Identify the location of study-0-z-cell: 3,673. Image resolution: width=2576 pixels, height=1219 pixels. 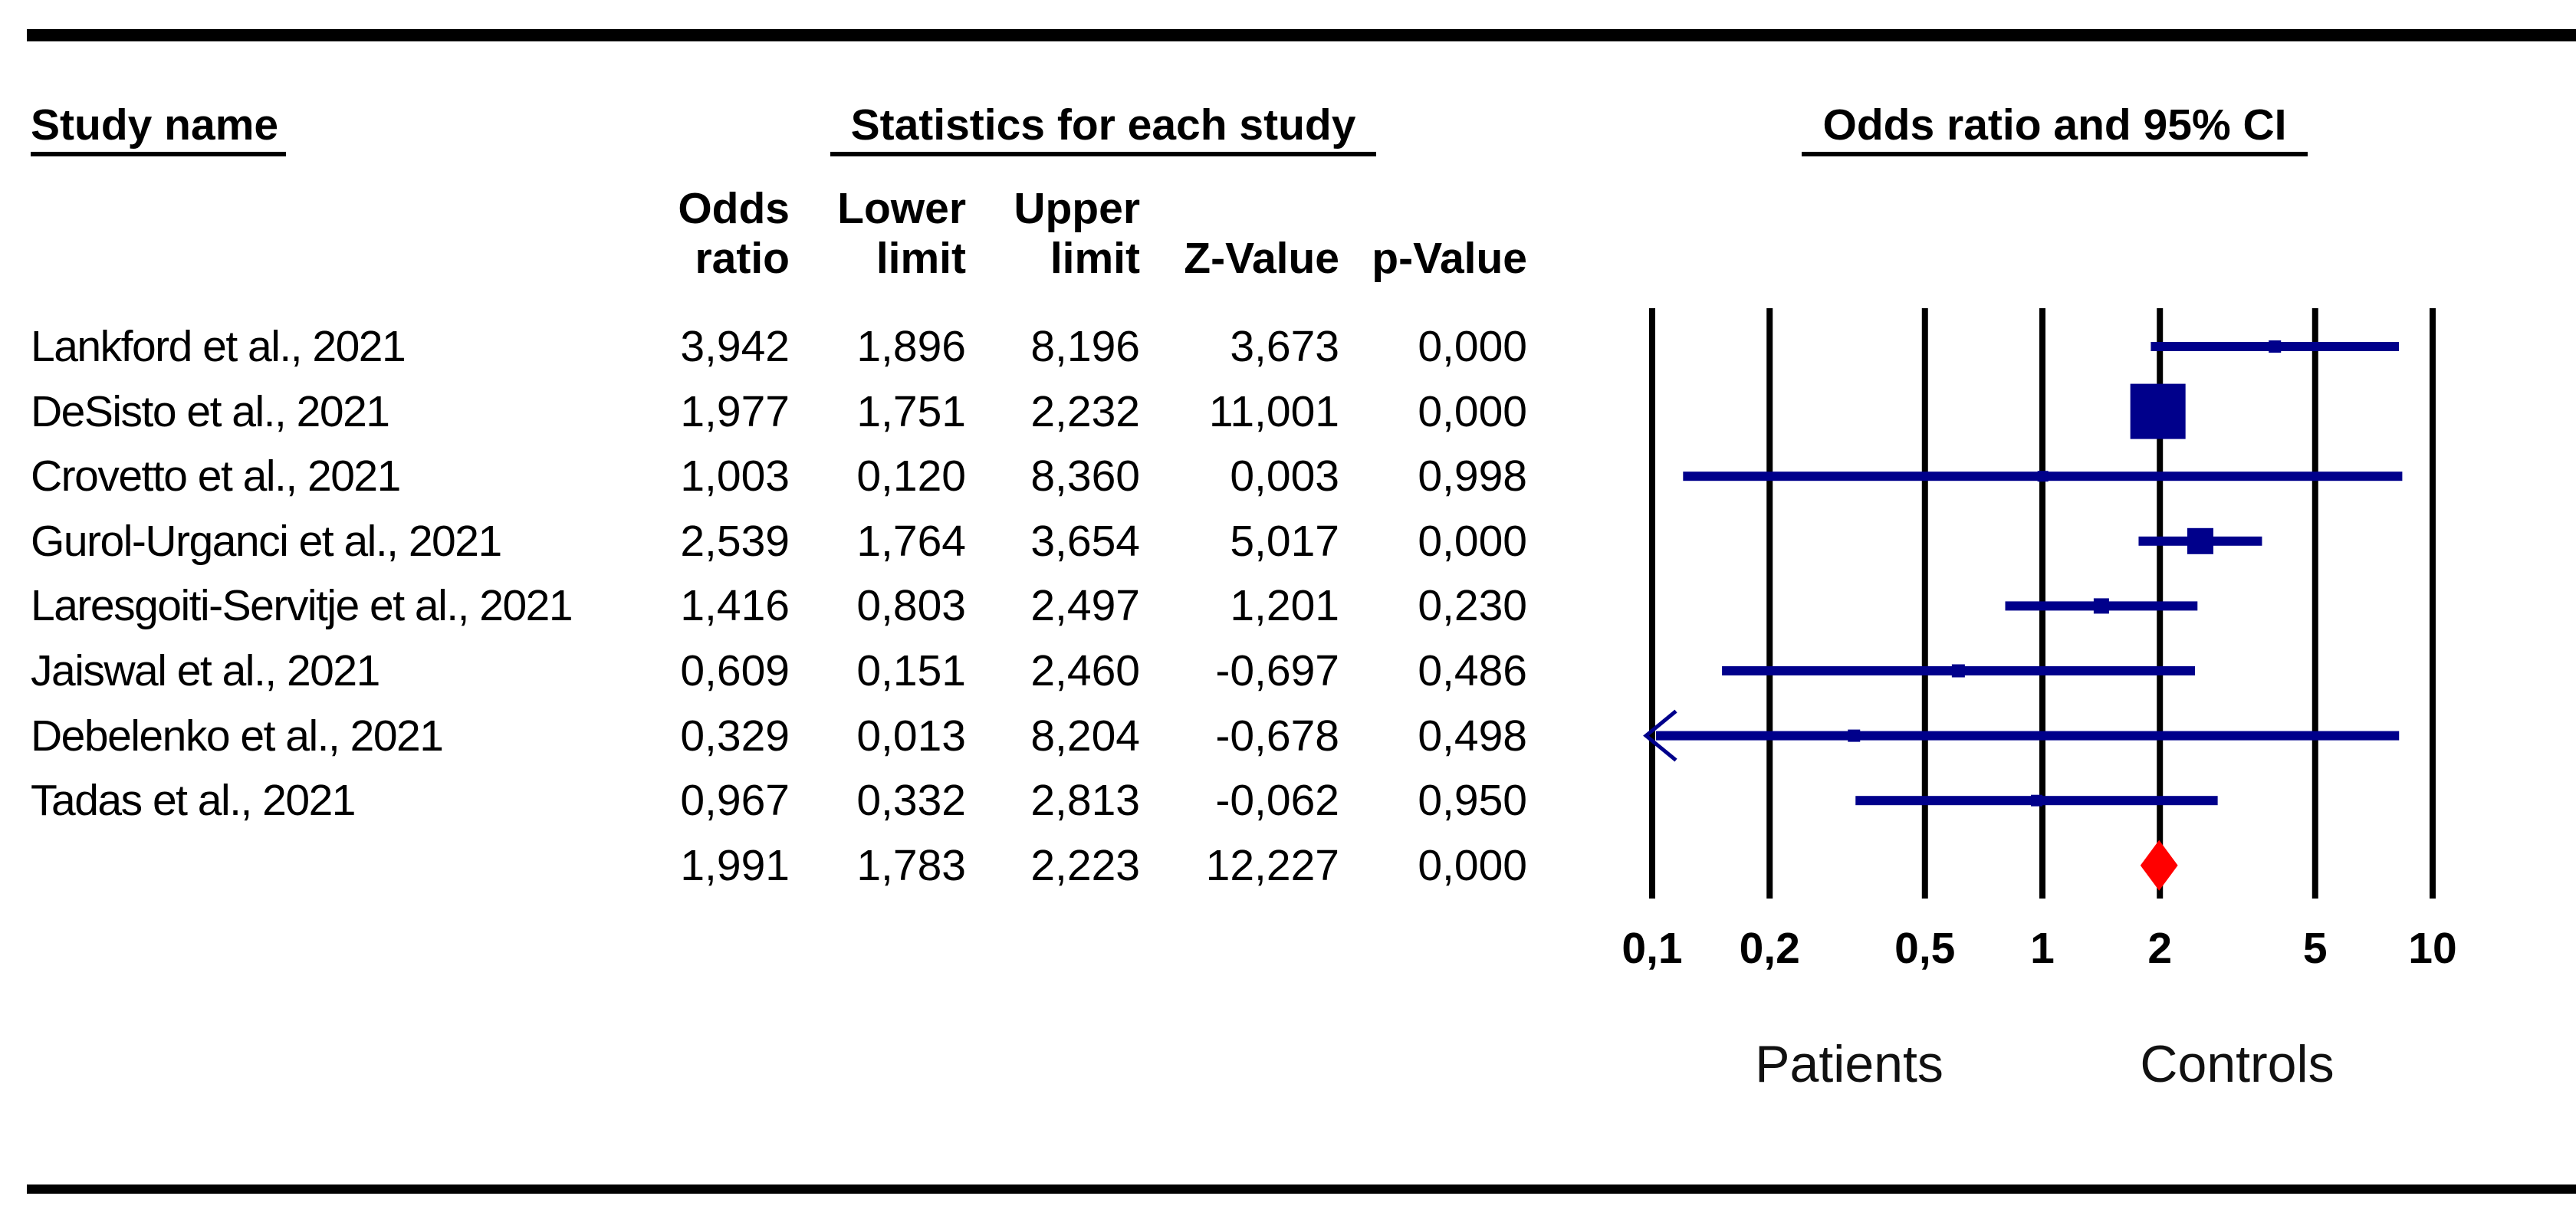
(1285, 346).